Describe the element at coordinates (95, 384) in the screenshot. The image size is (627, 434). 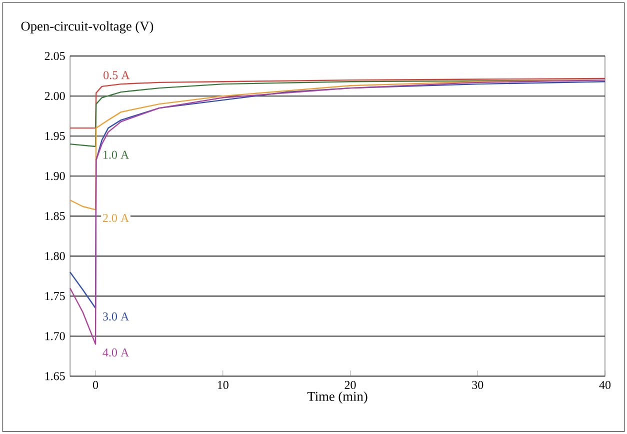
I see `x-tick-label: 0` at that location.